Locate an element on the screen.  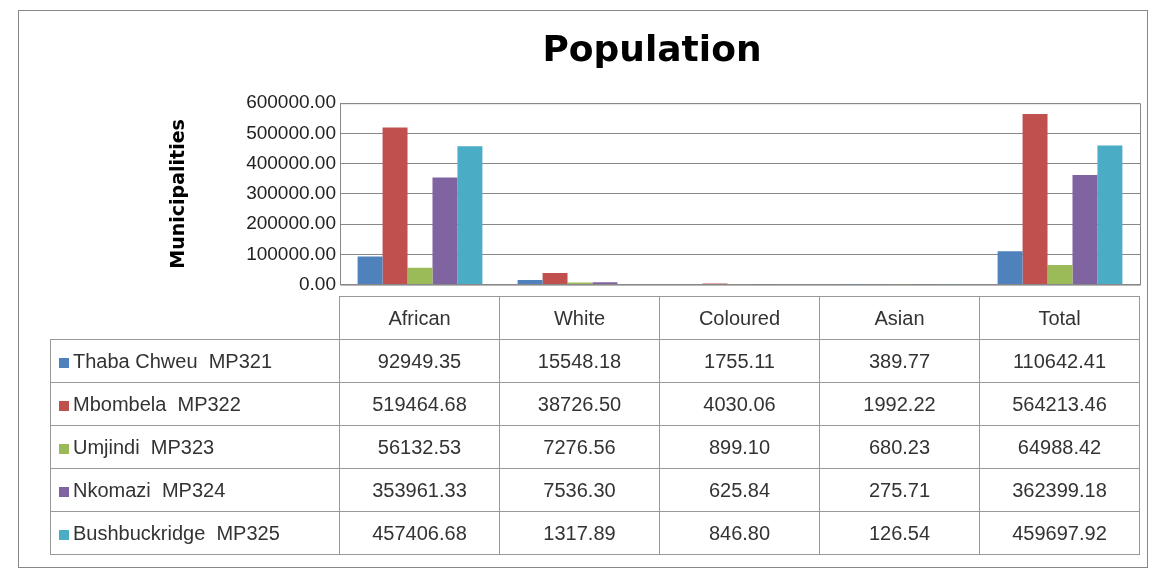
legend-label: Nkomazi MP324 is located at coordinates (149, 489).